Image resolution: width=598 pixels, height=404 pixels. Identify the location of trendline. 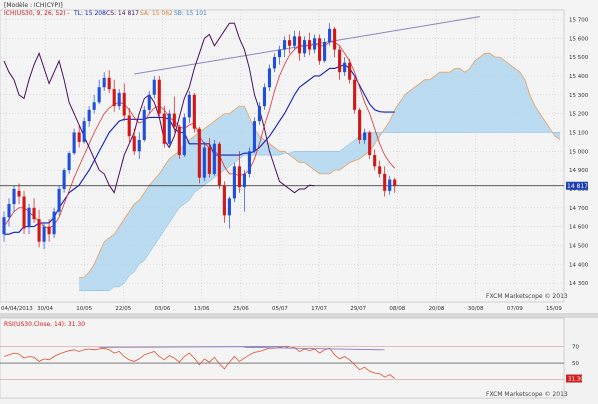
(307, 45).